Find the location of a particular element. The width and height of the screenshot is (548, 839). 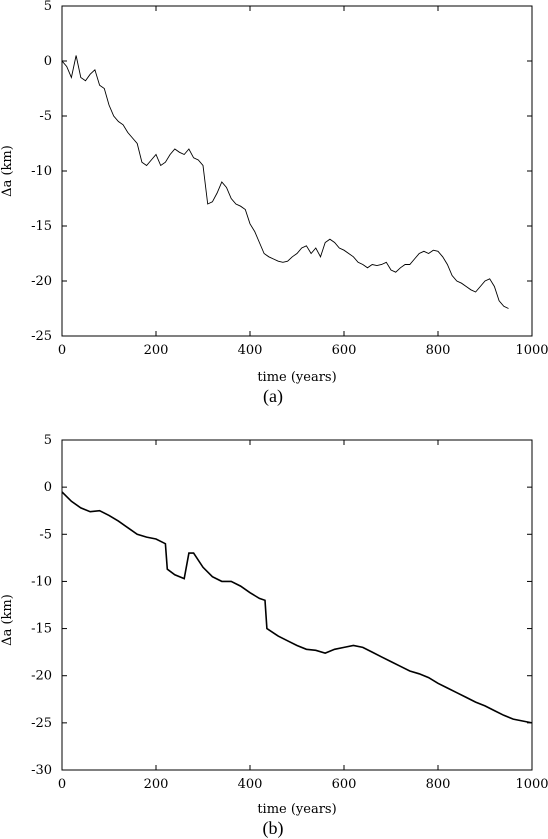

x-axis-label-a: time (years) is located at coordinates (296, 377).